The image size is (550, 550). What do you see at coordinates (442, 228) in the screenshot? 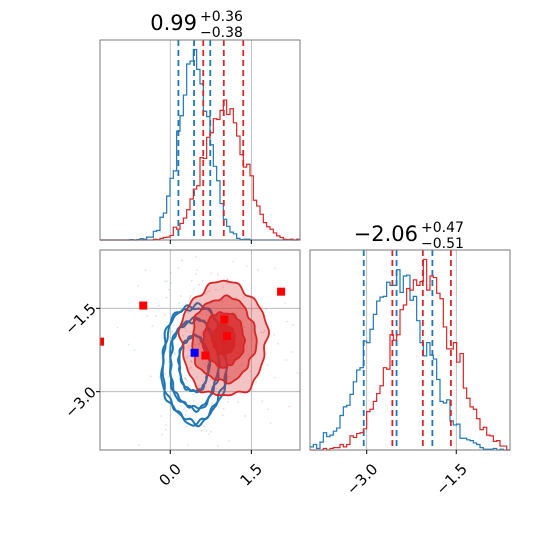
I see `title-y-plus: +0.47` at bounding box center [442, 228].